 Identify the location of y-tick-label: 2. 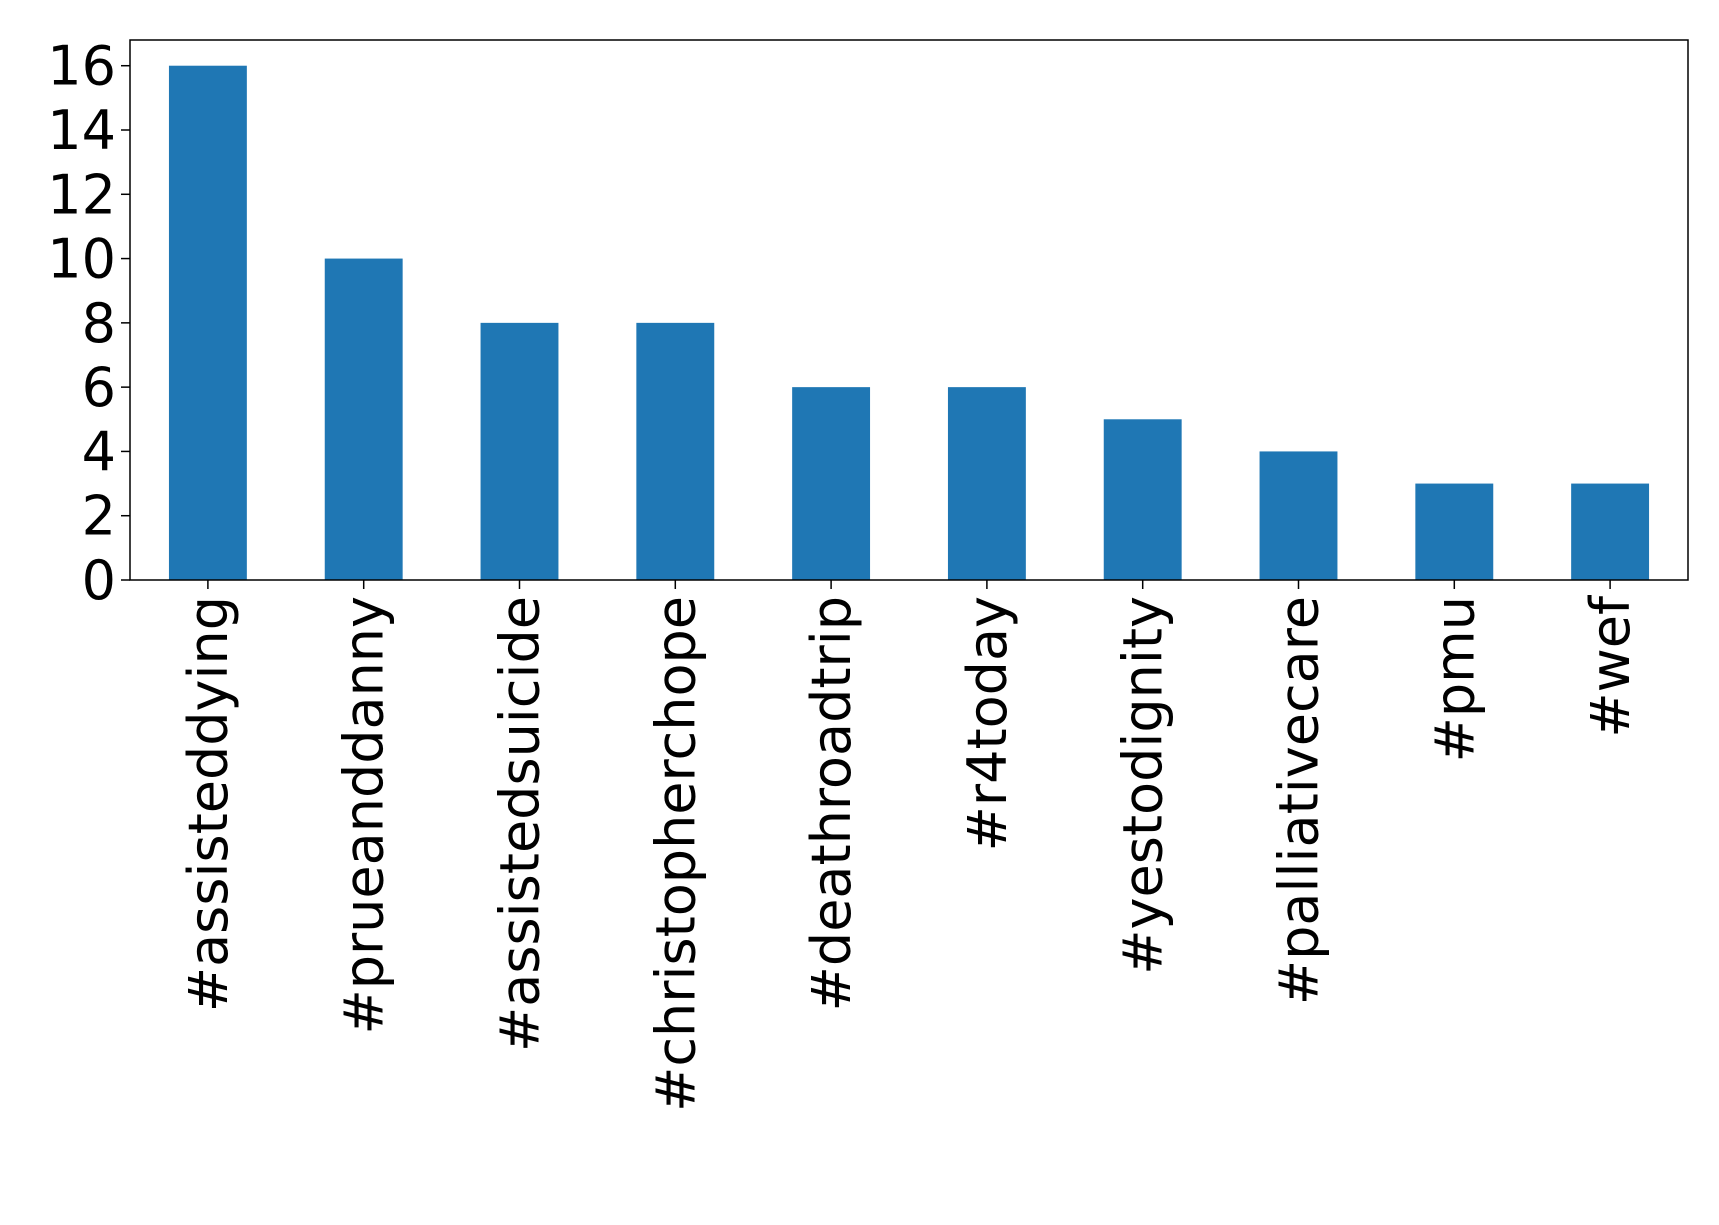
(99, 516).